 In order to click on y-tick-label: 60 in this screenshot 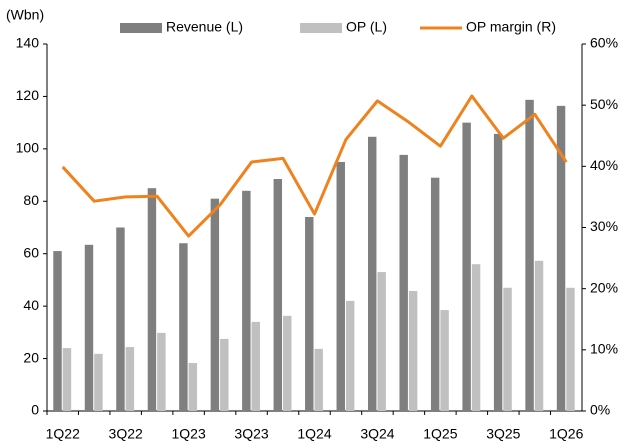, I will do `click(31, 252)`.